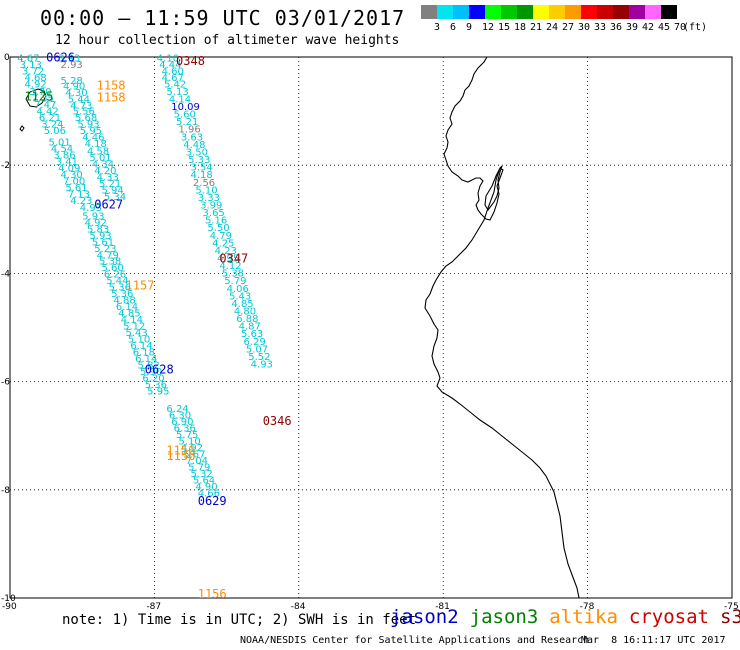  I want to click on swh-value: 5.01, so click(60, 143).